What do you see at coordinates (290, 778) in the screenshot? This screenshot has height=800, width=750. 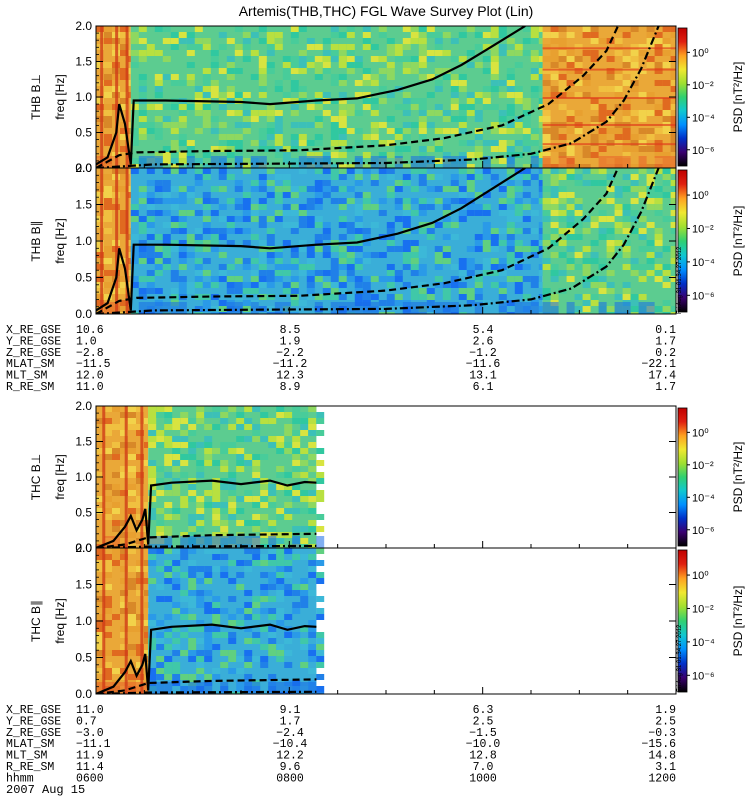 I see `ephemeris-value: 0800` at bounding box center [290, 778].